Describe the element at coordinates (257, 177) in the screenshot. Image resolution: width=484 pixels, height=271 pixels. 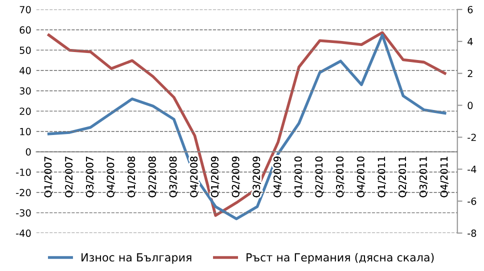
I see `x-tick-label: Q3/2009` at that location.